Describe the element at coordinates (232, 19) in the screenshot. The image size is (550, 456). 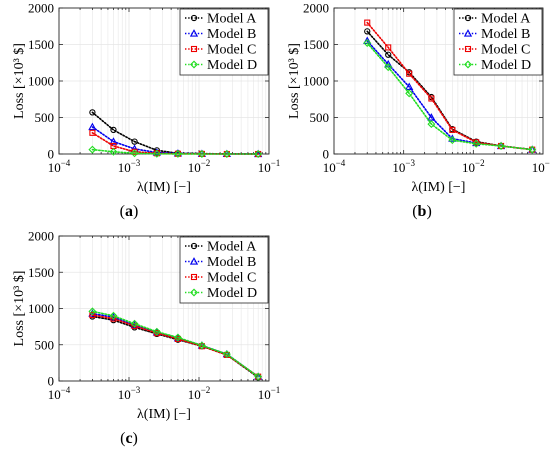
I see `legend-entry: Model A` at that location.